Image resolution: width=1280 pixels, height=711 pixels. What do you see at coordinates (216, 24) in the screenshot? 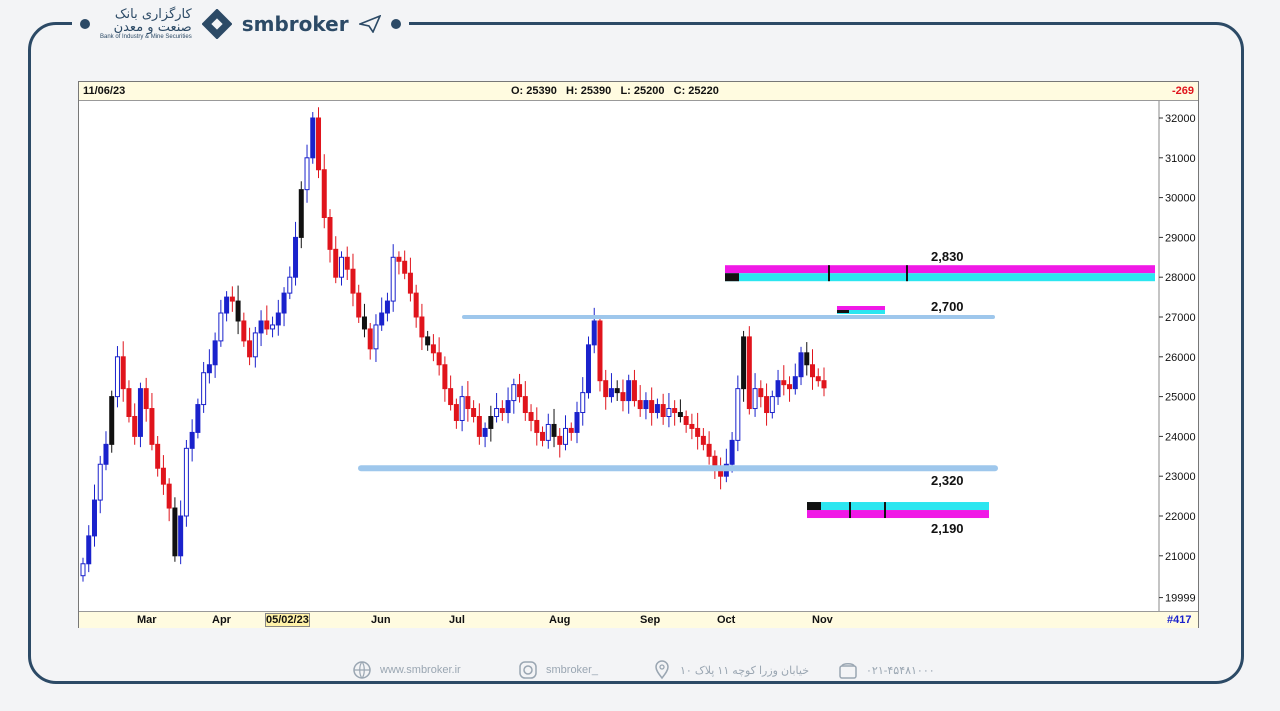
I see `bank-logo-icon` at bounding box center [216, 24].